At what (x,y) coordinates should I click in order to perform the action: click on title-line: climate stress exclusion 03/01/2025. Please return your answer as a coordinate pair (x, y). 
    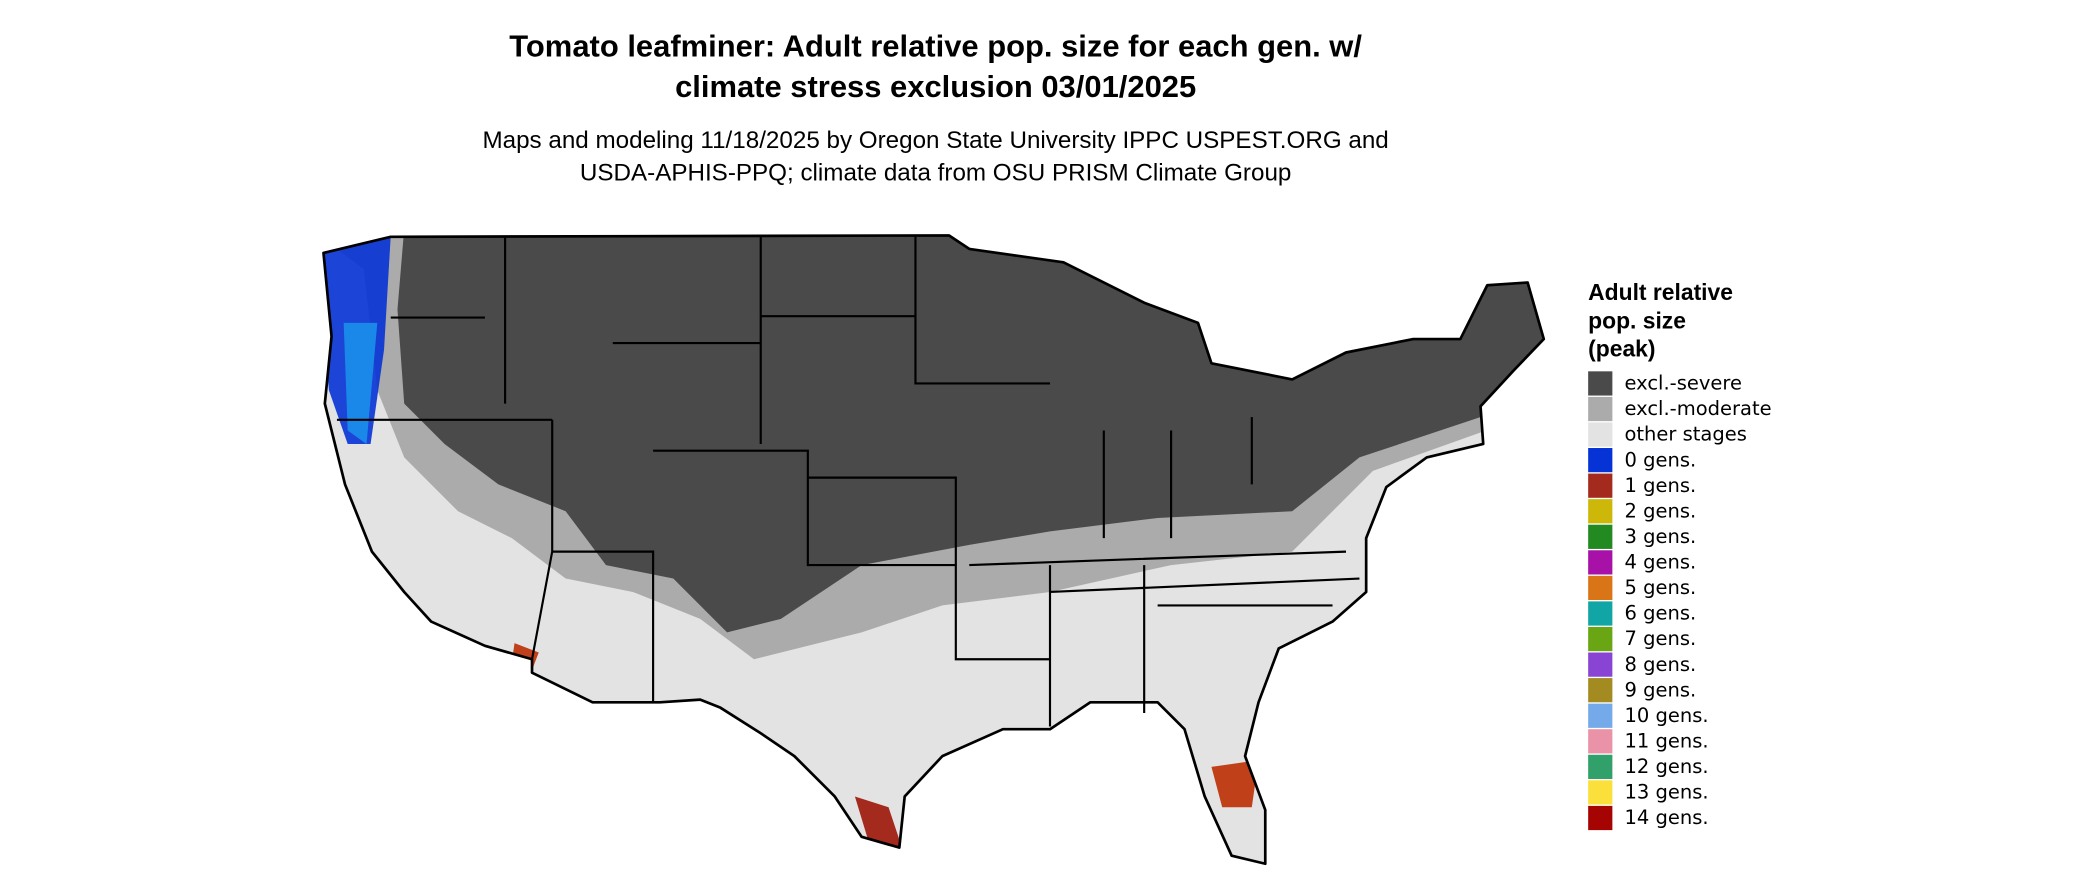
    Looking at the image, I should click on (935, 86).